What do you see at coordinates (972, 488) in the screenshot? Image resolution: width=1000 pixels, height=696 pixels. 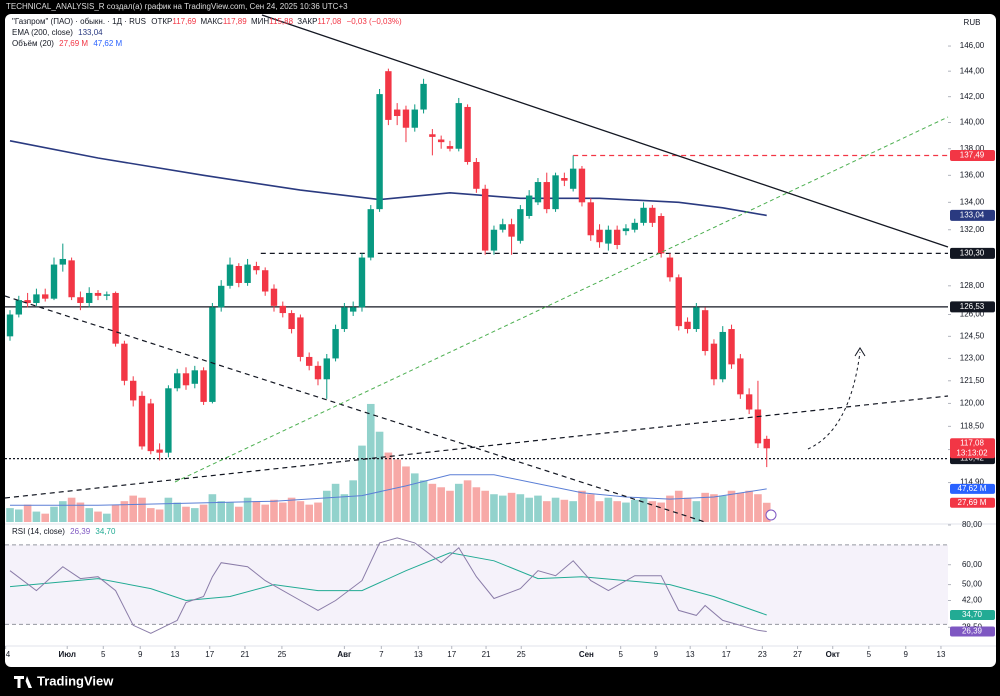 I see `price-badge-label: 47,62 M` at bounding box center [972, 488].